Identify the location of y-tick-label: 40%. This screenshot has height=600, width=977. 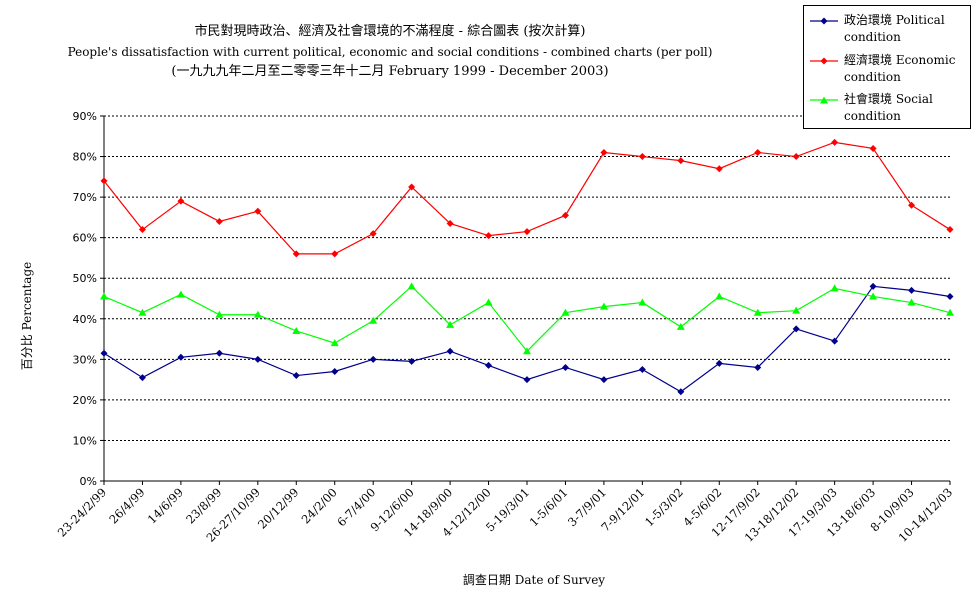
(85, 319).